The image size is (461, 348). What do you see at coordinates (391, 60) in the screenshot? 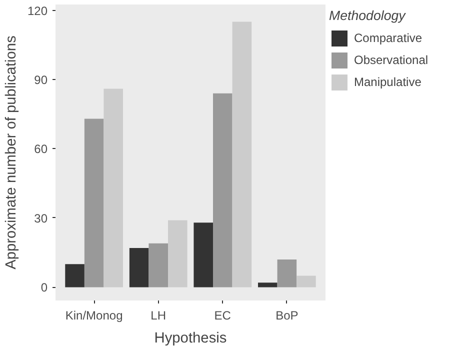
I see `legend-label: Observational` at bounding box center [391, 60].